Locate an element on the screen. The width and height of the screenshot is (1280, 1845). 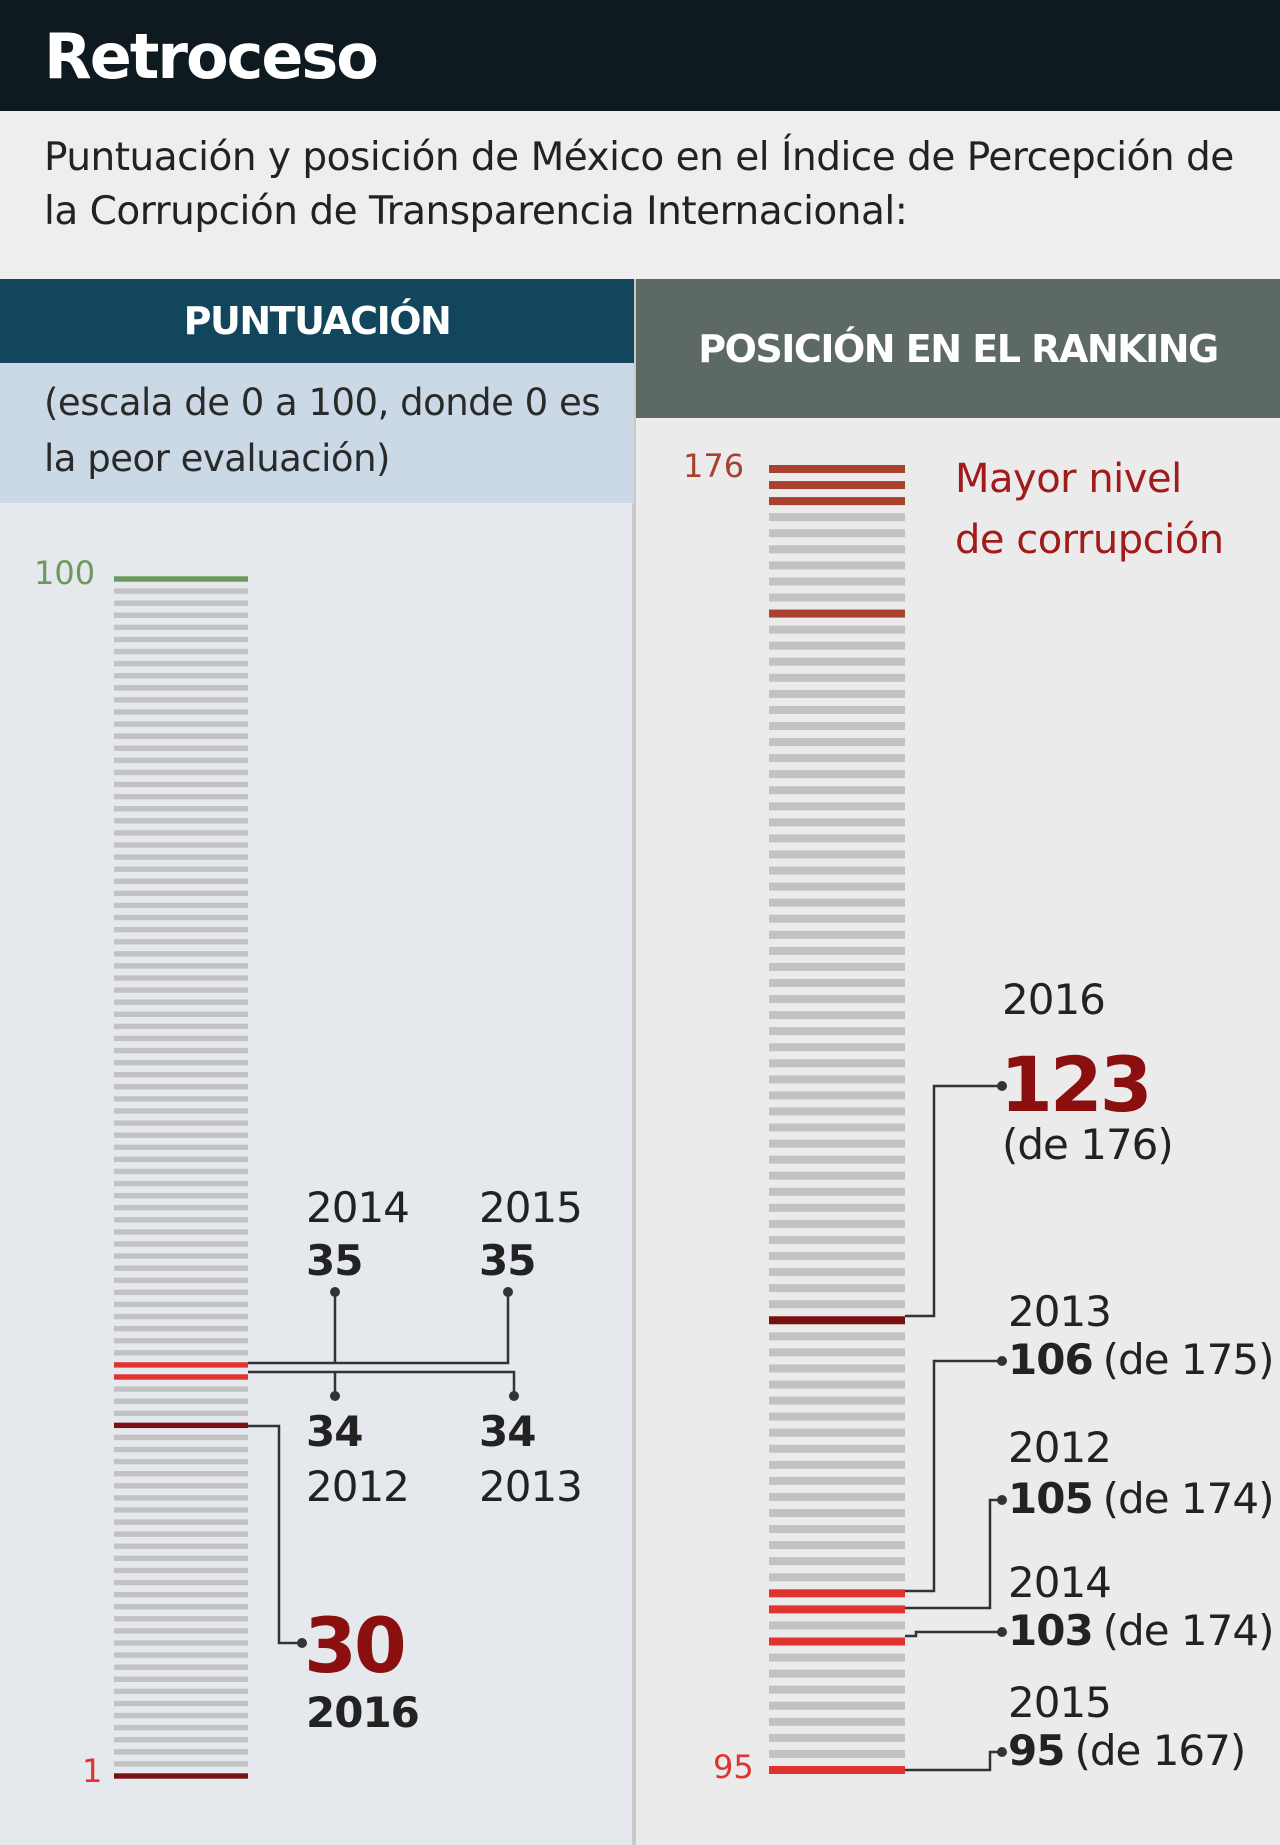
rank-bar-95-highlight is located at coordinates (837, 1770).